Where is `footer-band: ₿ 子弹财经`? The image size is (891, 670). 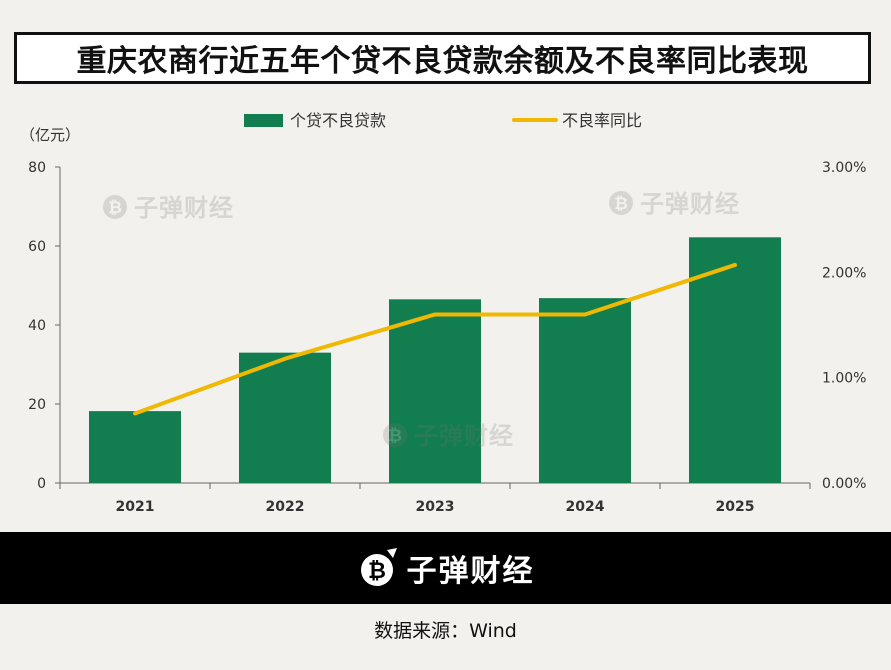
footer-band: ₿ 子弹财经 is located at coordinates (445, 568).